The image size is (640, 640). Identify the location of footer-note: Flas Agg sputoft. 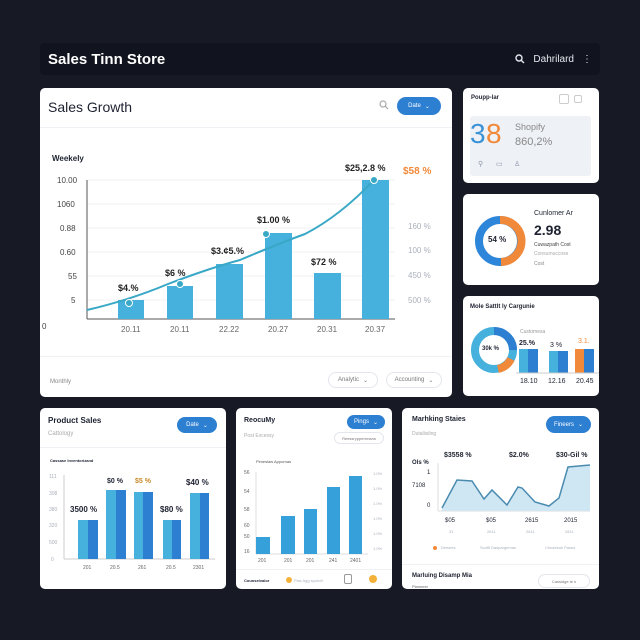
(308, 580).